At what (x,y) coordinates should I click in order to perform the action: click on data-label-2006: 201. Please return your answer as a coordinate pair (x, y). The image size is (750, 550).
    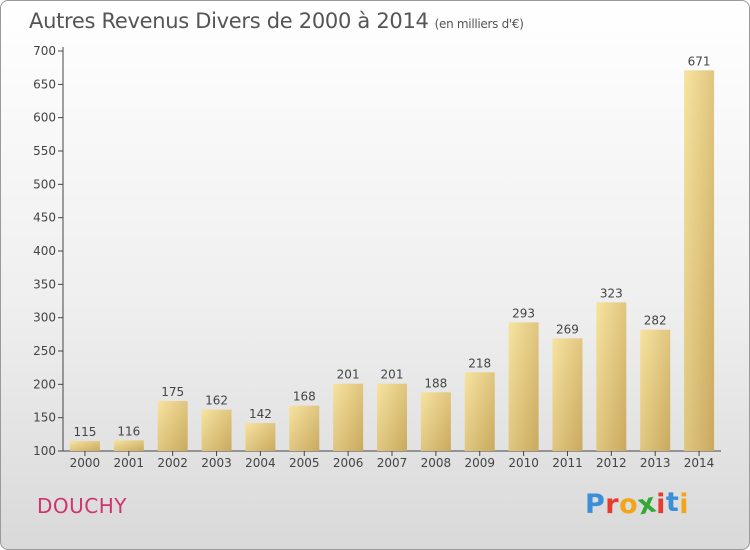
    Looking at the image, I should click on (348, 375).